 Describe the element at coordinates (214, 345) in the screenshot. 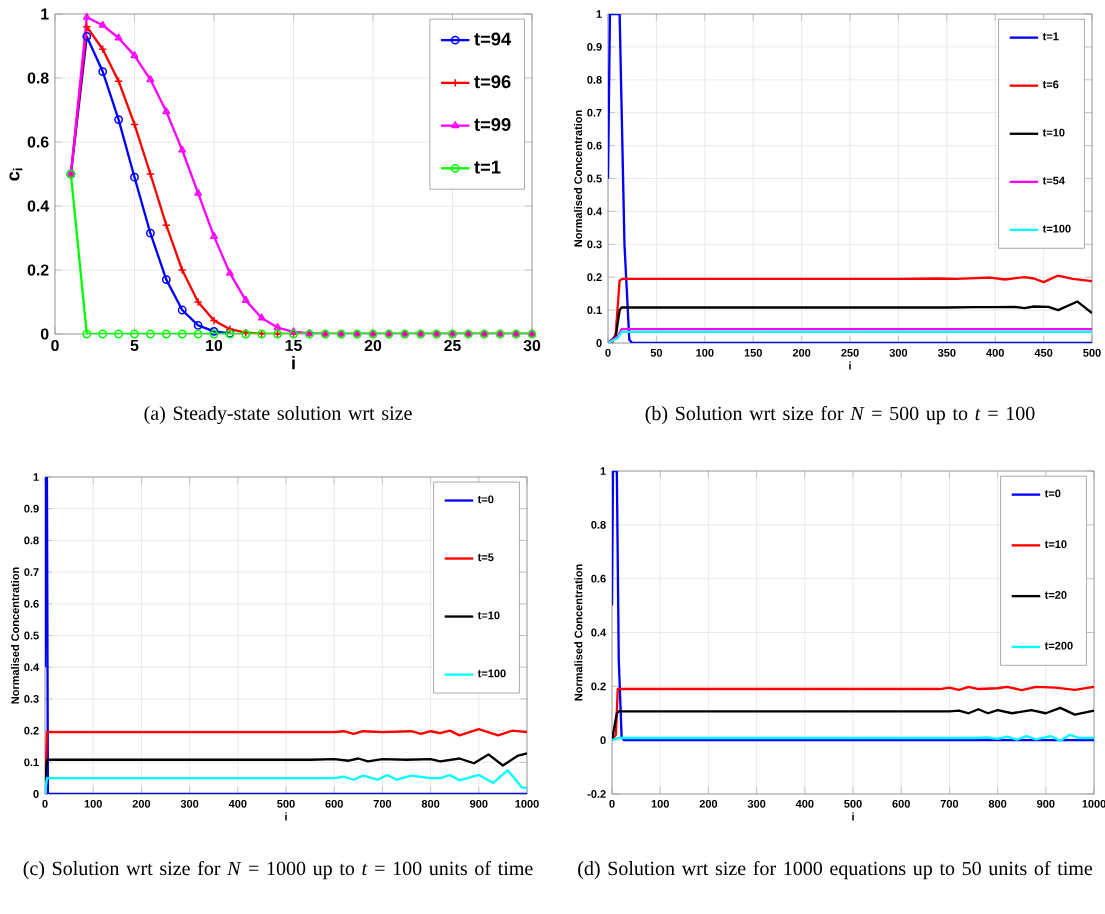

I see `x-tick-label: 10` at that location.